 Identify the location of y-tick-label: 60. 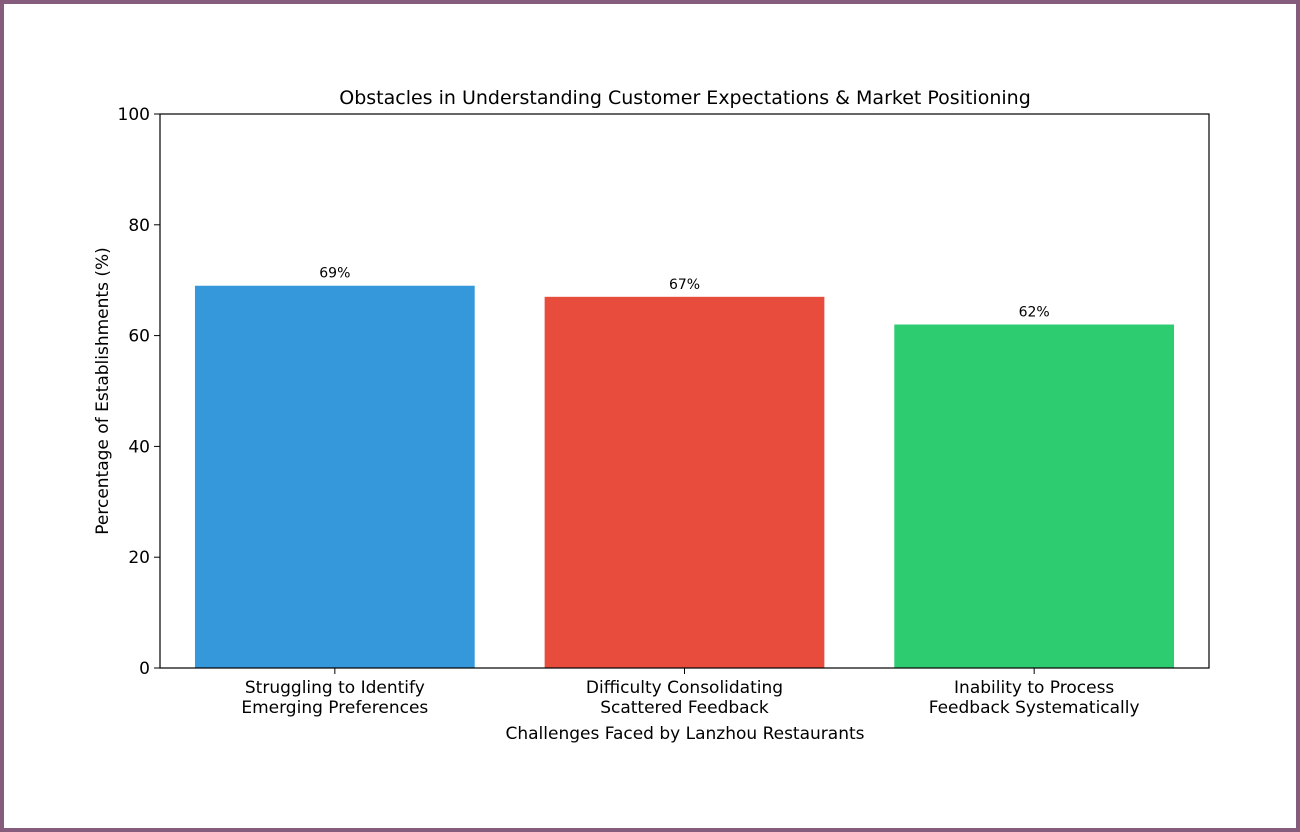
(139, 337).